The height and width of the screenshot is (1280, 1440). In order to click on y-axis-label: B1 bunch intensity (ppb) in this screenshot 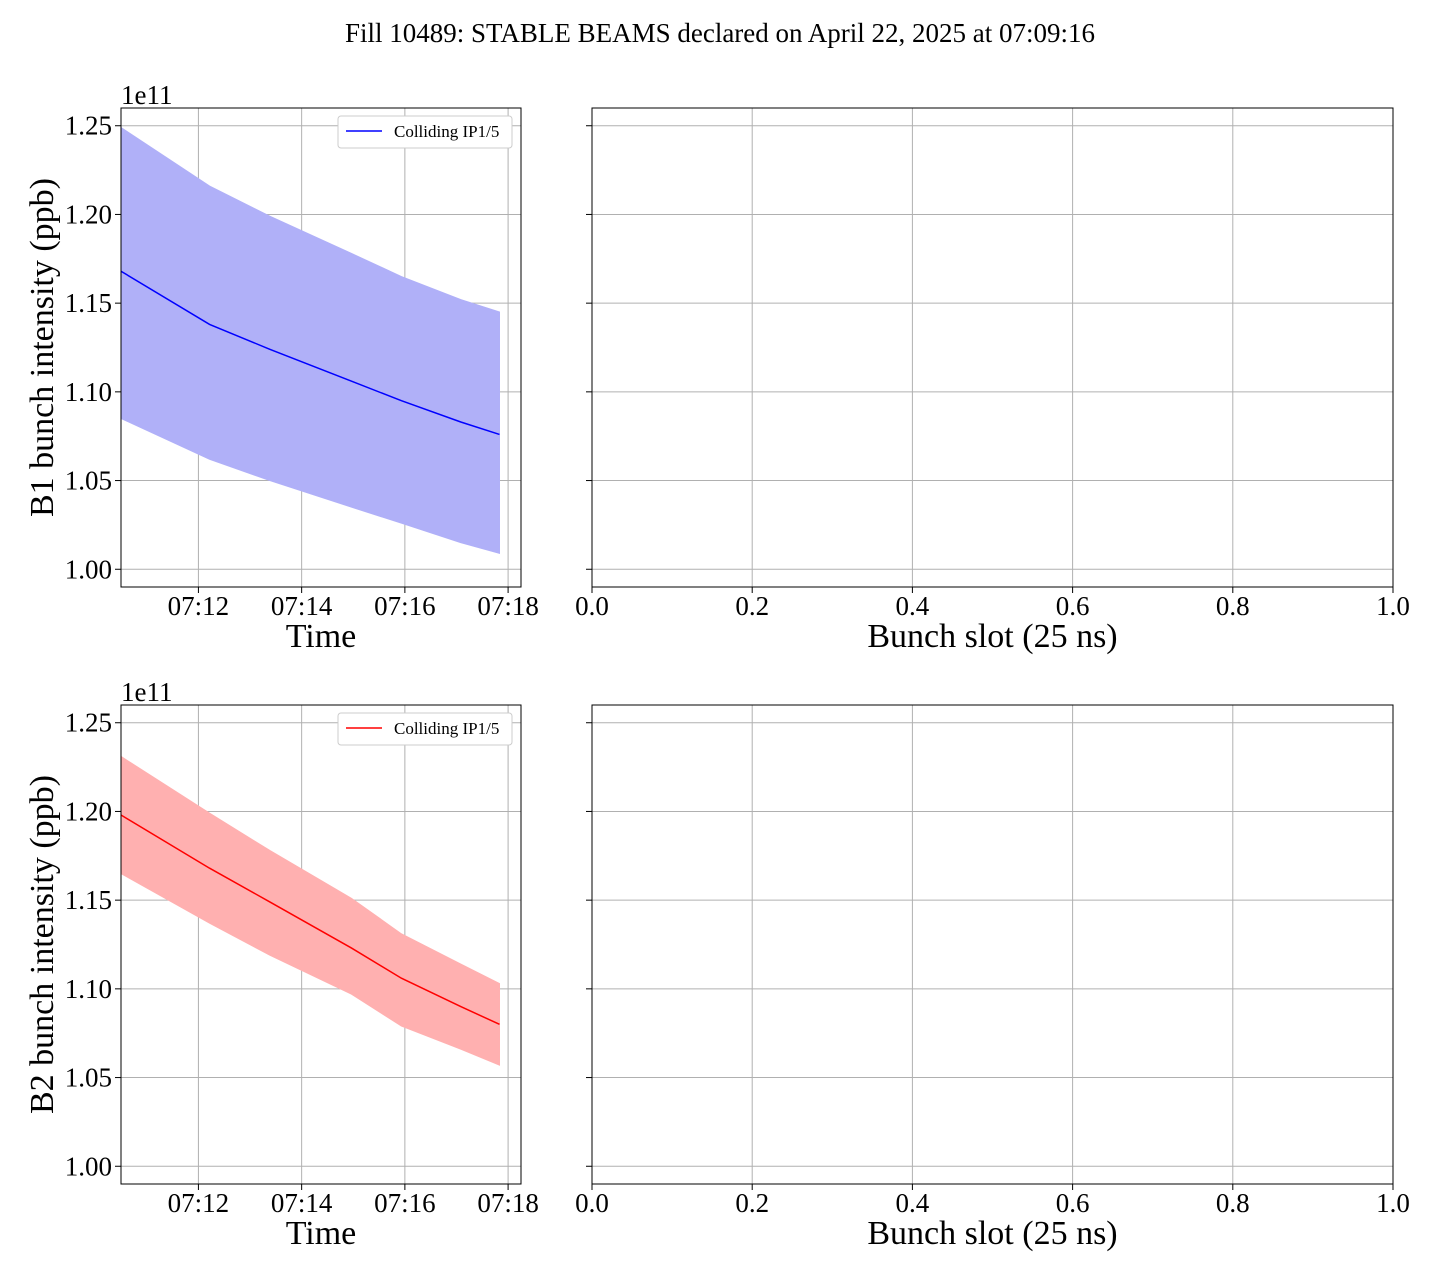, I will do `click(42, 347)`.